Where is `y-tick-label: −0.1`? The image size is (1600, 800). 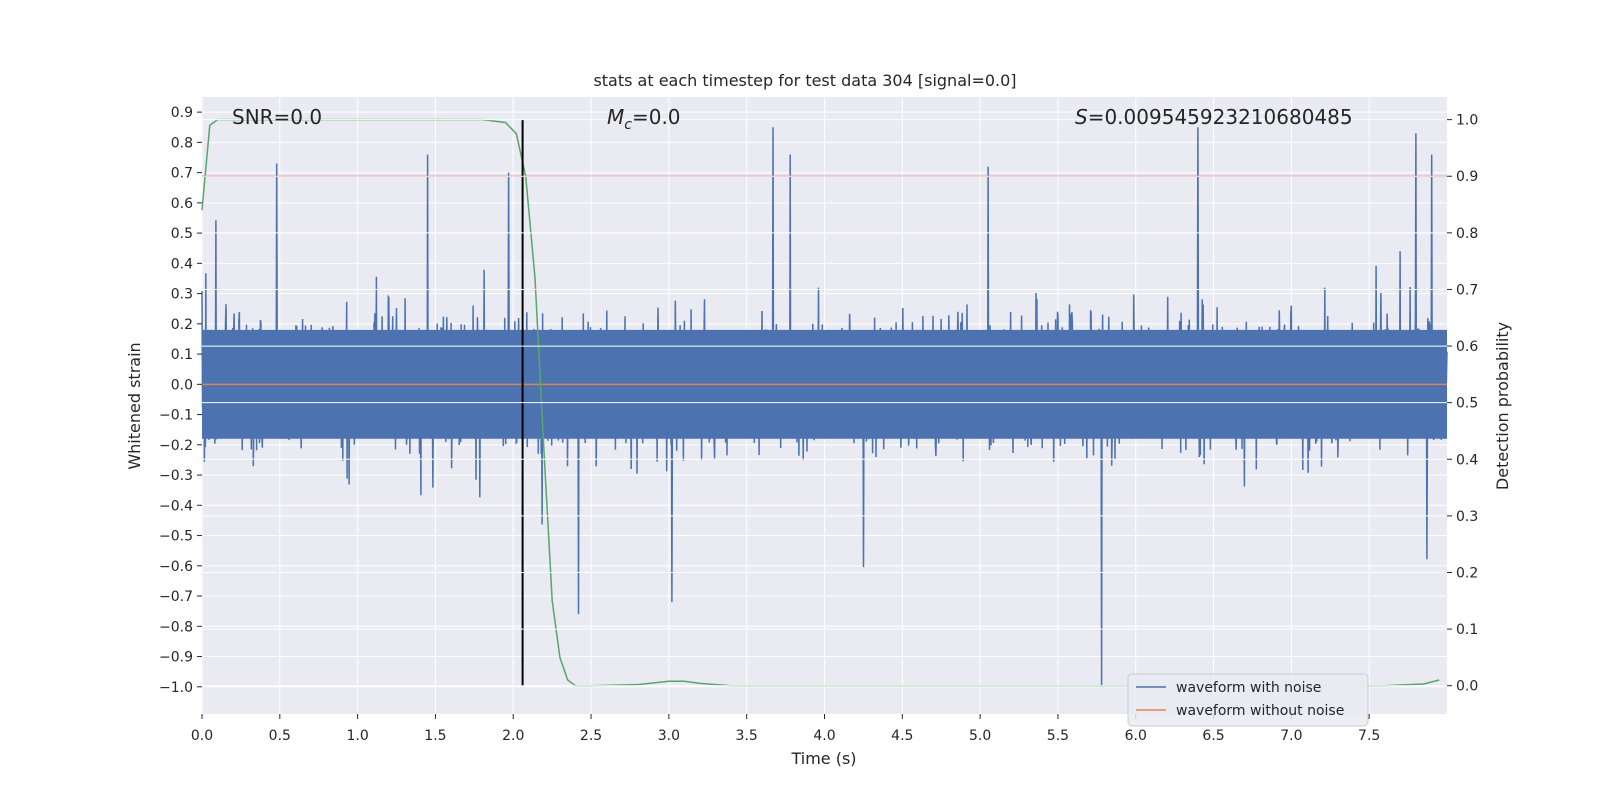 y-tick-label: −0.1 is located at coordinates (176, 416).